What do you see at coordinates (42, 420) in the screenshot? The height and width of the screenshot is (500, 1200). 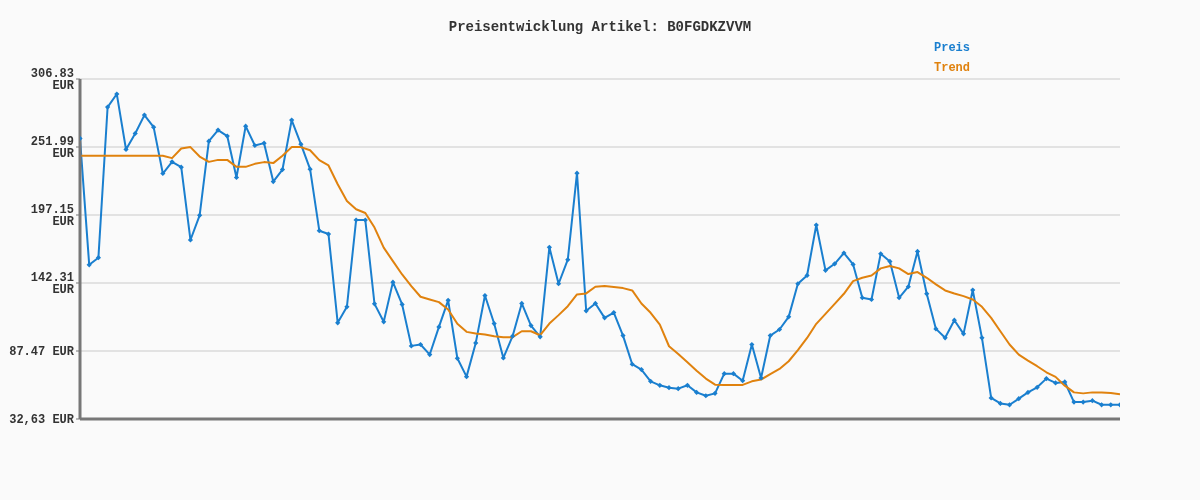 I see `y-tick-label: 32,63 EUR` at bounding box center [42, 420].